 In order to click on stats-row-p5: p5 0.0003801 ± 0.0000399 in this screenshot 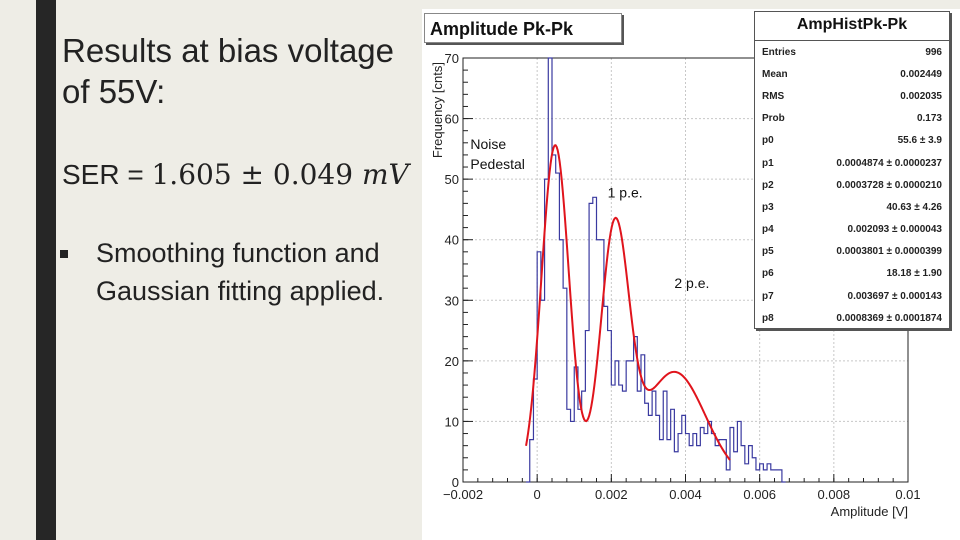, I will do `click(852, 252)`.